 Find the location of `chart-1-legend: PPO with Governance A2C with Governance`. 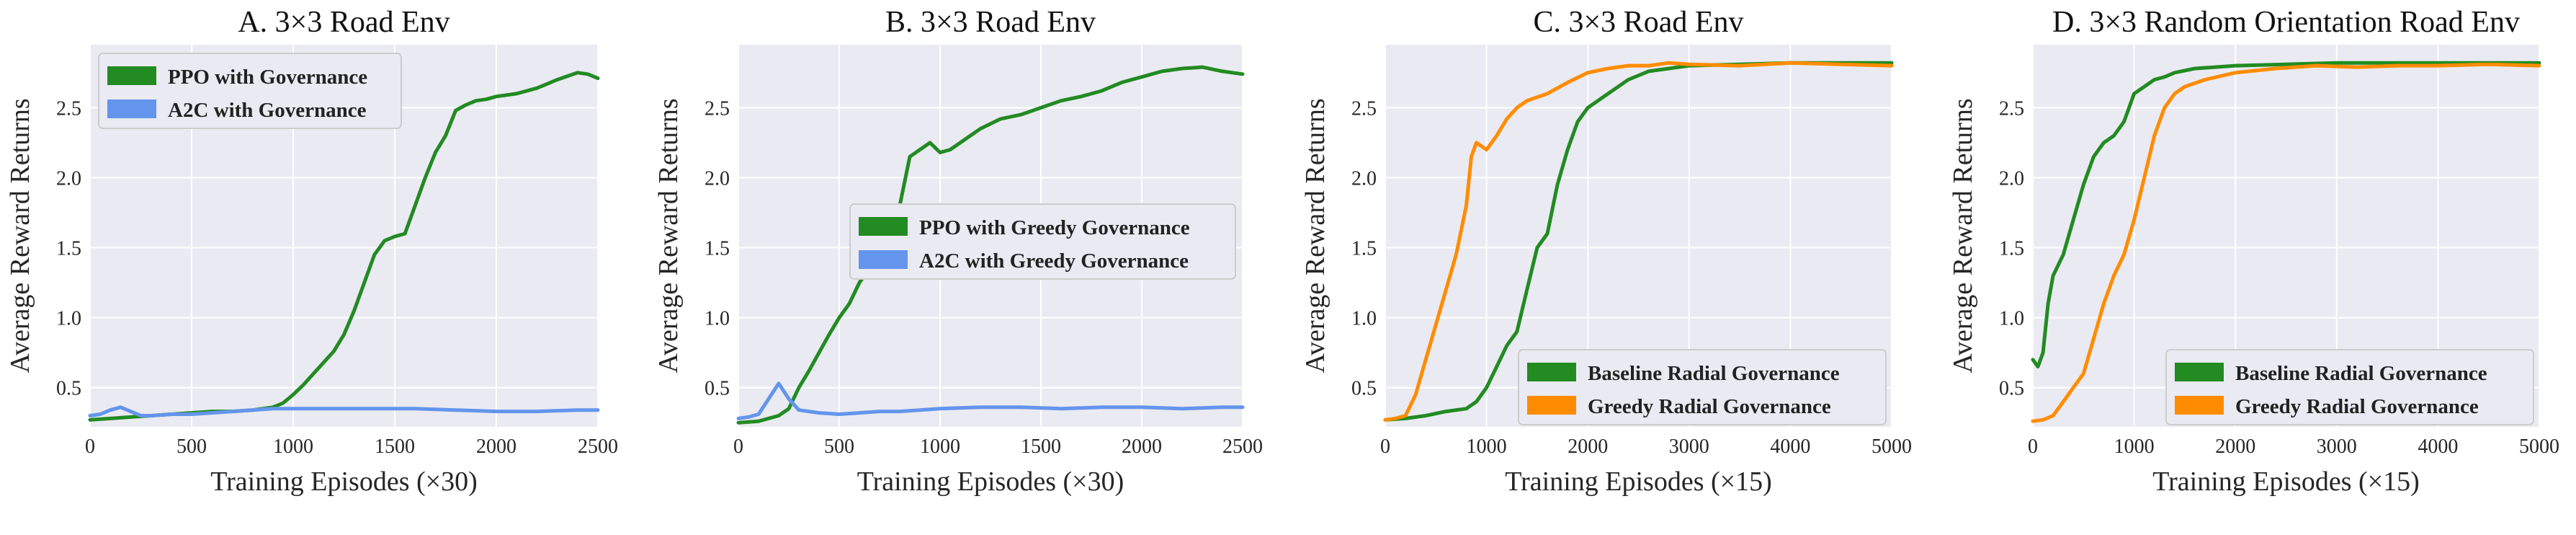

chart-1-legend: PPO with Governance A2C with Governance is located at coordinates (250, 91).